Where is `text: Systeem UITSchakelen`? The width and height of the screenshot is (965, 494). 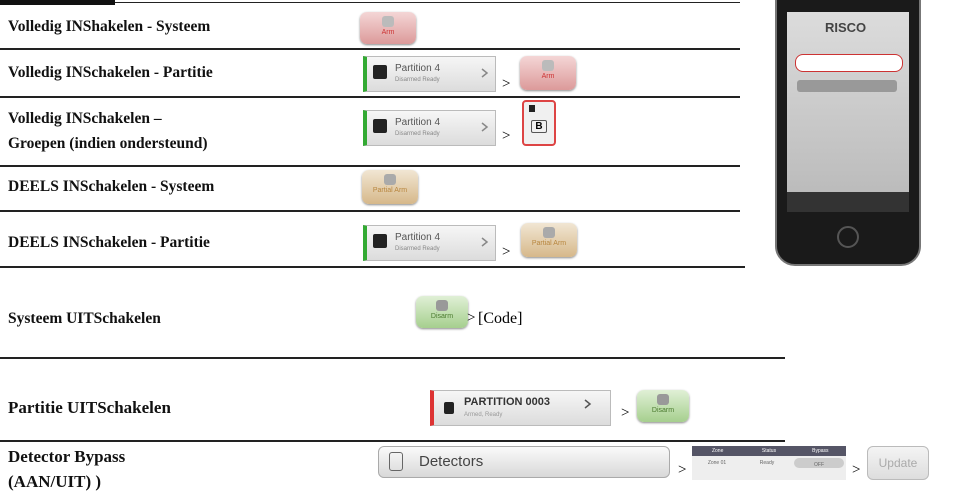
text: Systeem UITSchakelen is located at coordinates (84, 318).